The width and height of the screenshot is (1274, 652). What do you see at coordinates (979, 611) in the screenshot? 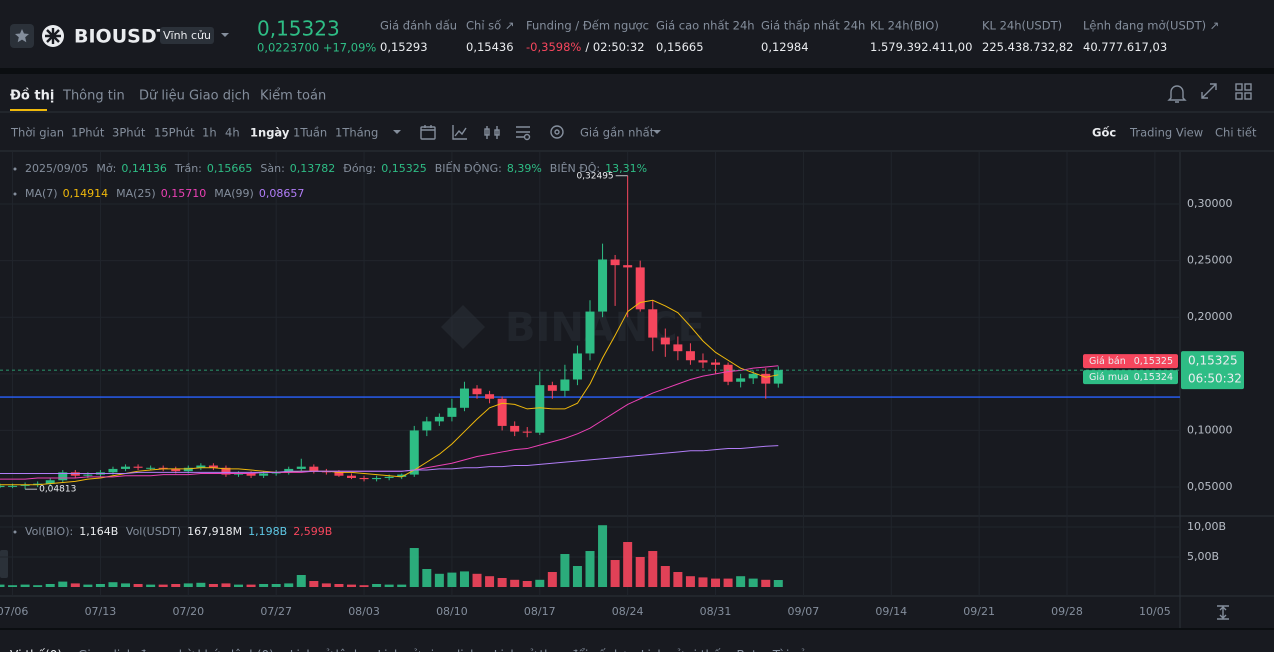
I see `x-tick-label: 09/21` at bounding box center [979, 611].